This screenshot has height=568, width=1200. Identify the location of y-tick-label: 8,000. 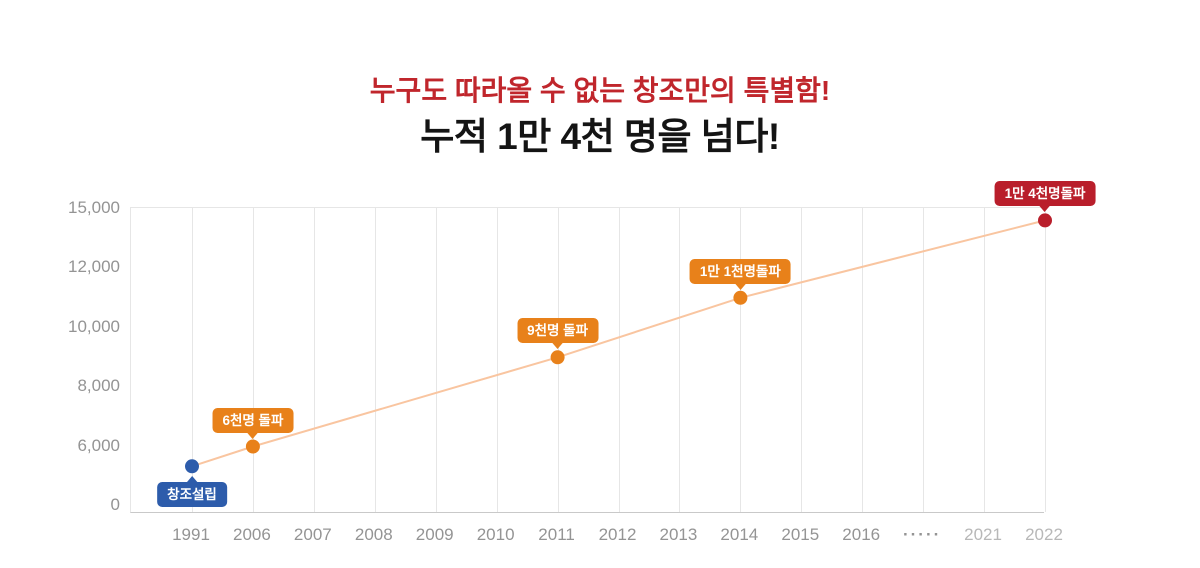
(98, 385).